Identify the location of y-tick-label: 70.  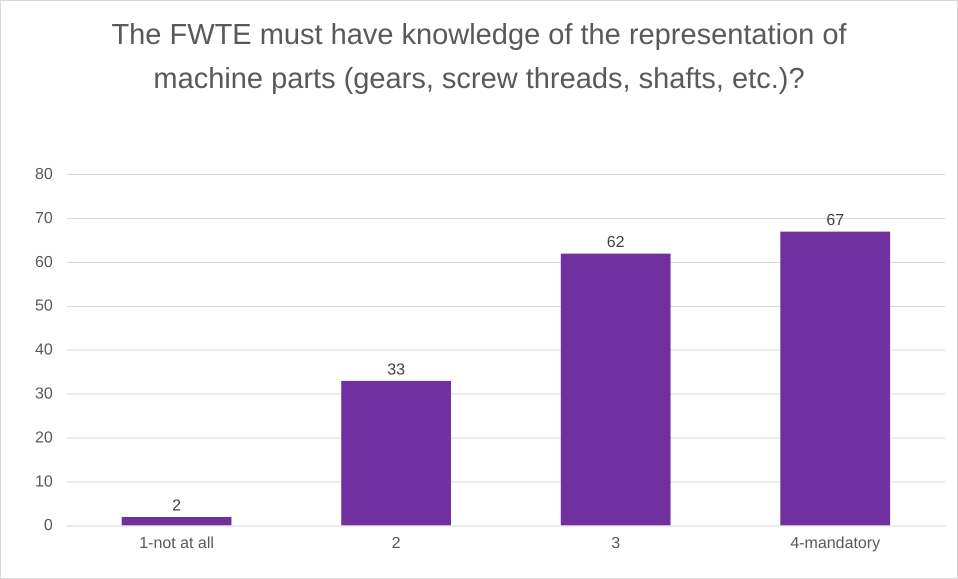
(44, 218).